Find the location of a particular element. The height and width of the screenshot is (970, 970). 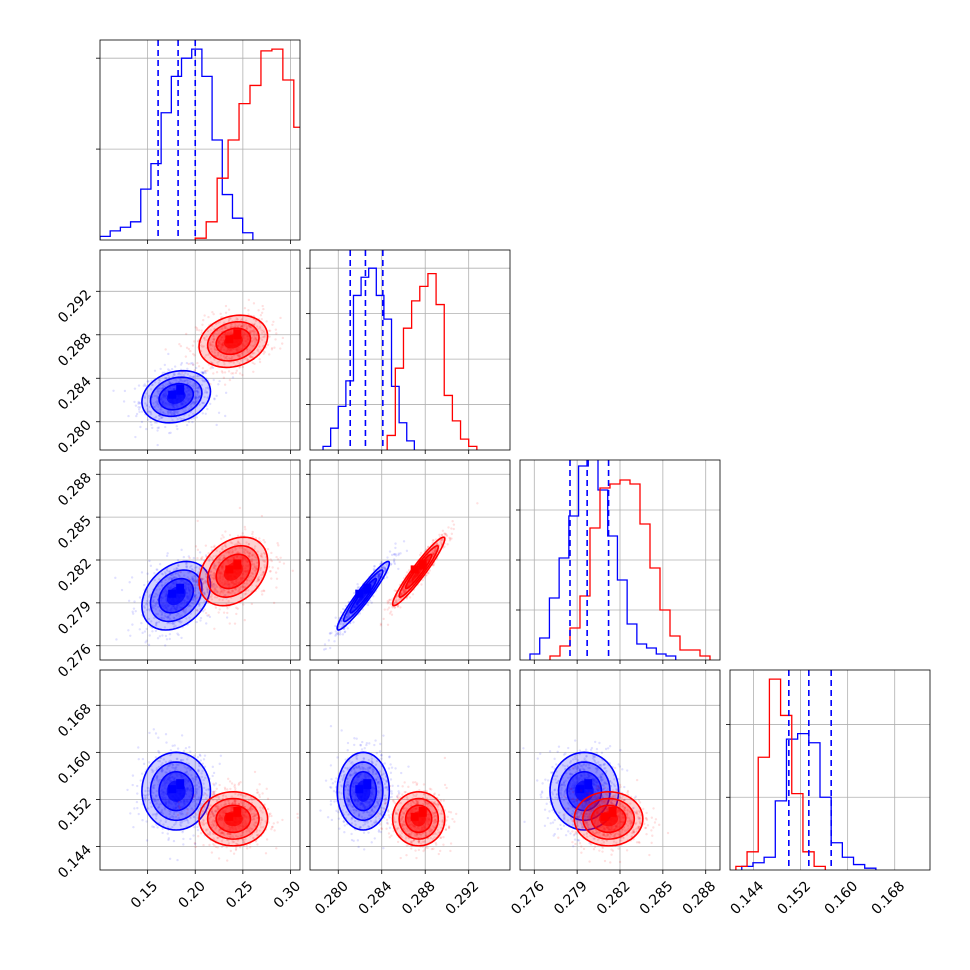

x-tick-label: 0.284 is located at coordinates (376, 898).